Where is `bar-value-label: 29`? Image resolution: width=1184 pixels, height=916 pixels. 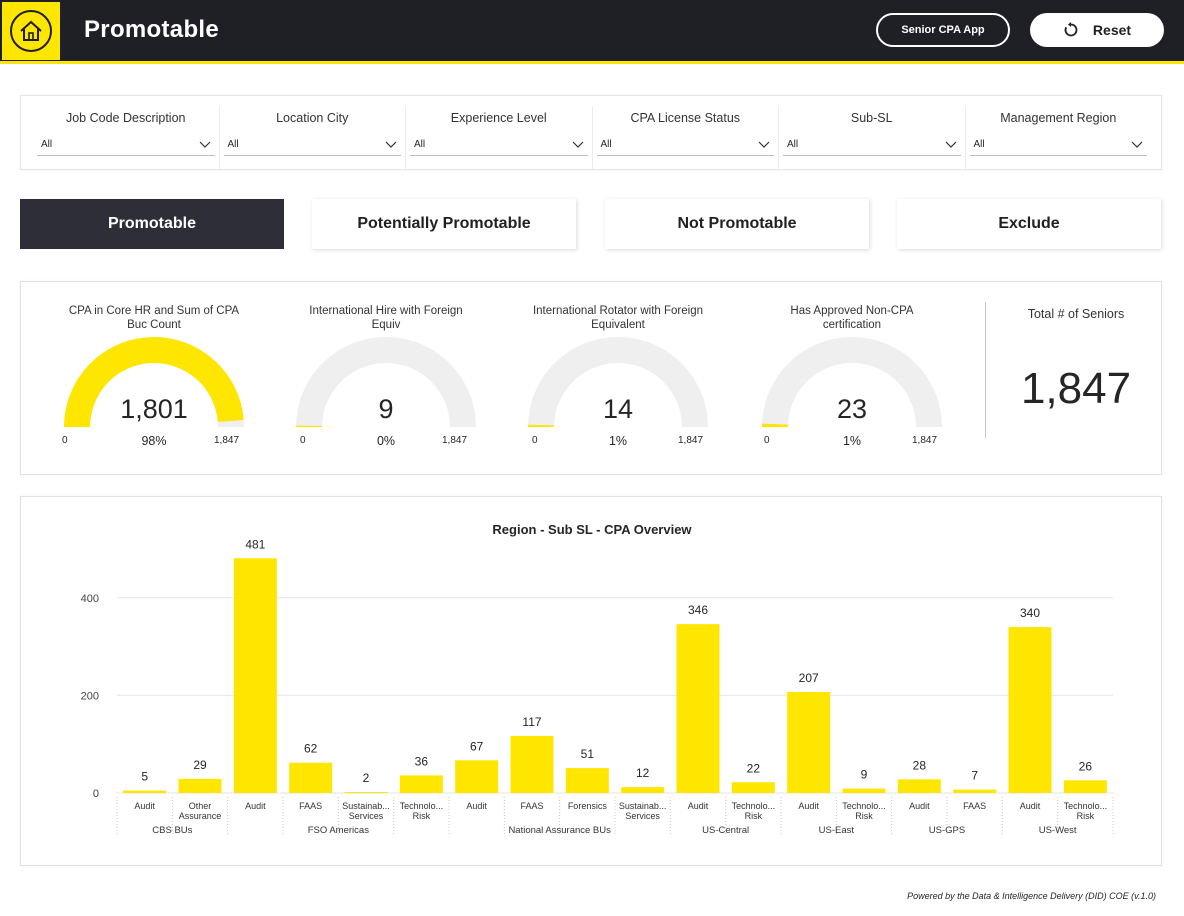 bar-value-label: 29 is located at coordinates (200, 765).